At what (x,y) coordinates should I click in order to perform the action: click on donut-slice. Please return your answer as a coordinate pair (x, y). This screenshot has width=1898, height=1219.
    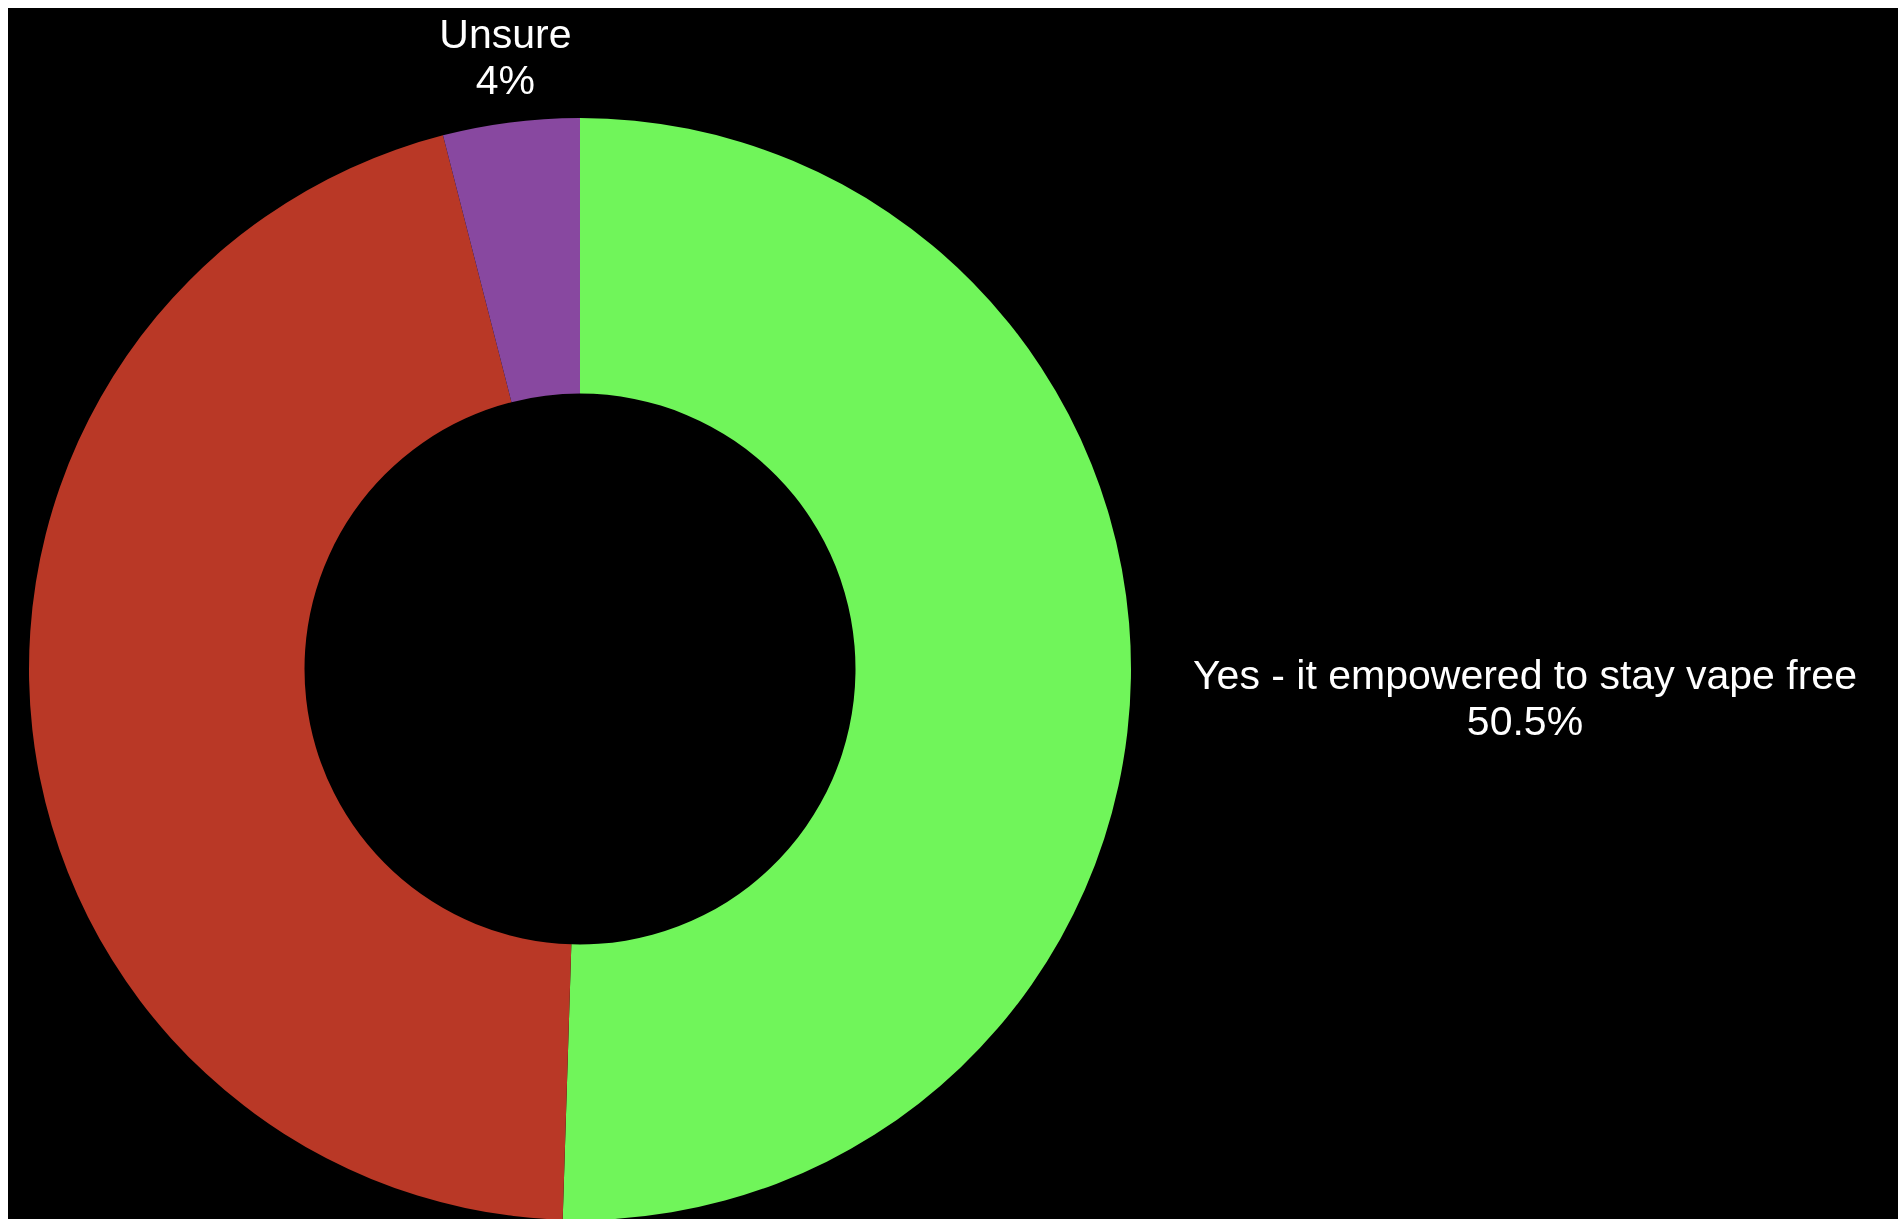
    Looking at the image, I should click on (511, 260).